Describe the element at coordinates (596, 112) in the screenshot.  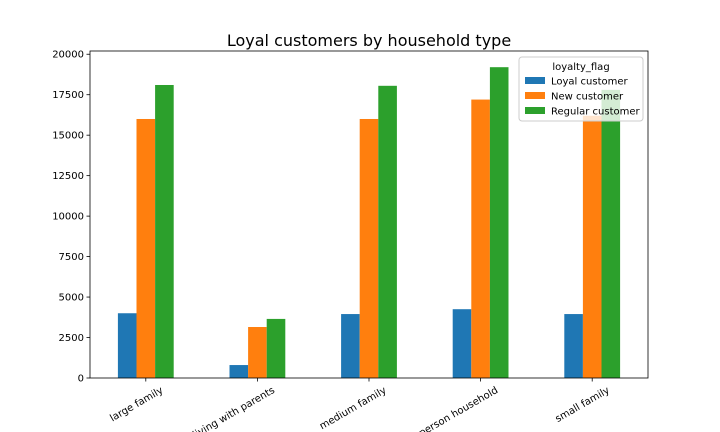
I see `legend-label-regular-customer: Regular customer` at that location.